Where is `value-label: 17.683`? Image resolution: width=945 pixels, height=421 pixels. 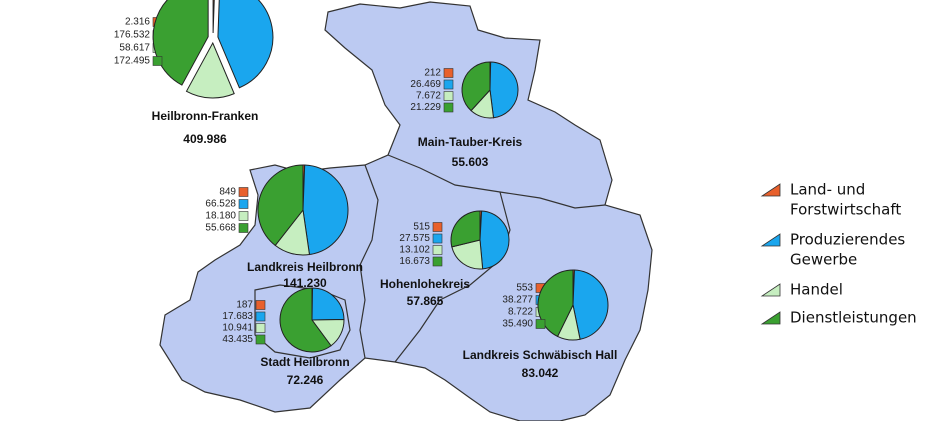 value-label: 17.683 is located at coordinates (237, 316).